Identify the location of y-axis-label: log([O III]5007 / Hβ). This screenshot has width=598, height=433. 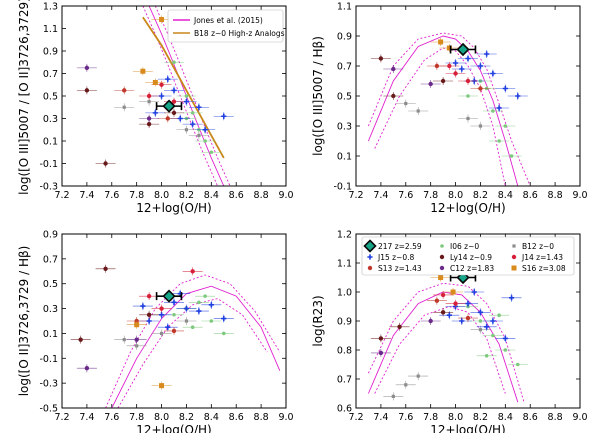
(318, 96).